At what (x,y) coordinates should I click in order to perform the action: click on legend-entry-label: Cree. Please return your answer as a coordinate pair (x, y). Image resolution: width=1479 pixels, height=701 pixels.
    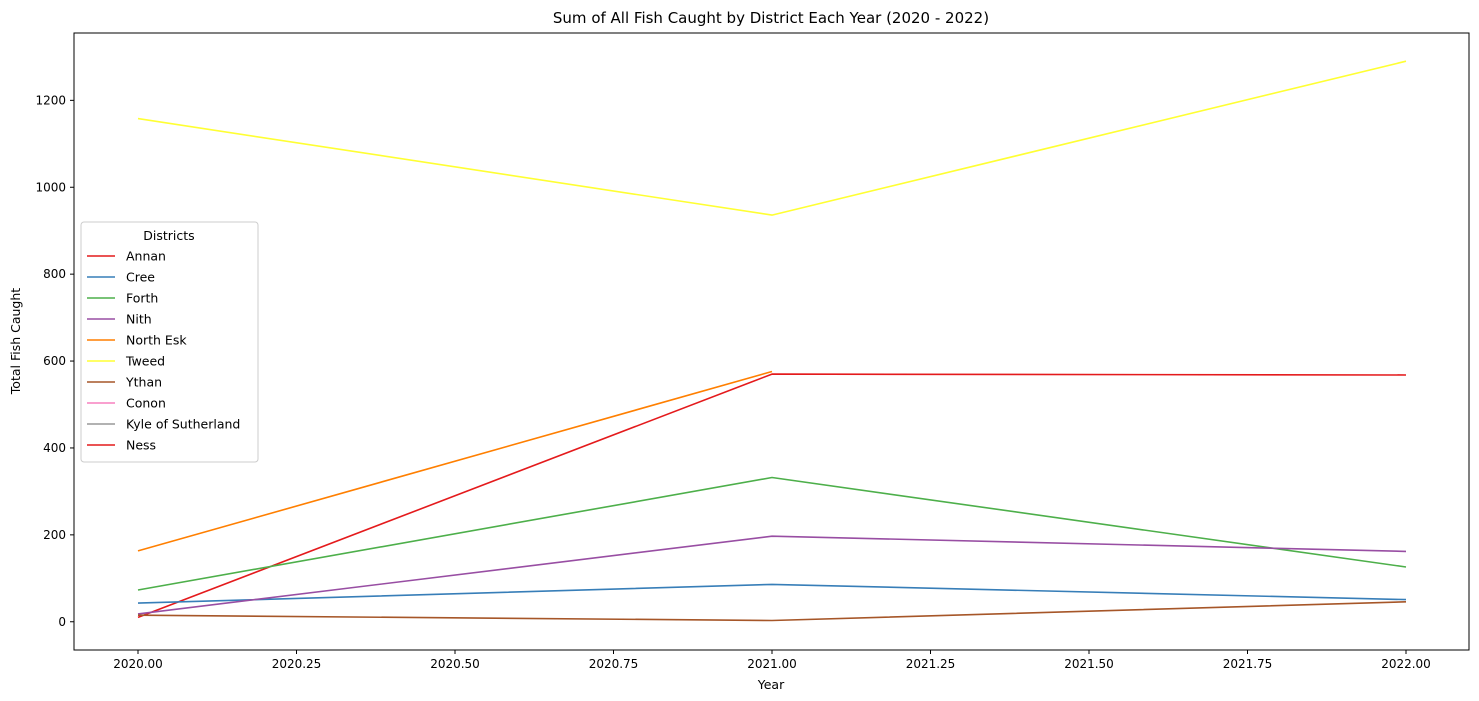
    Looking at the image, I should click on (140, 277).